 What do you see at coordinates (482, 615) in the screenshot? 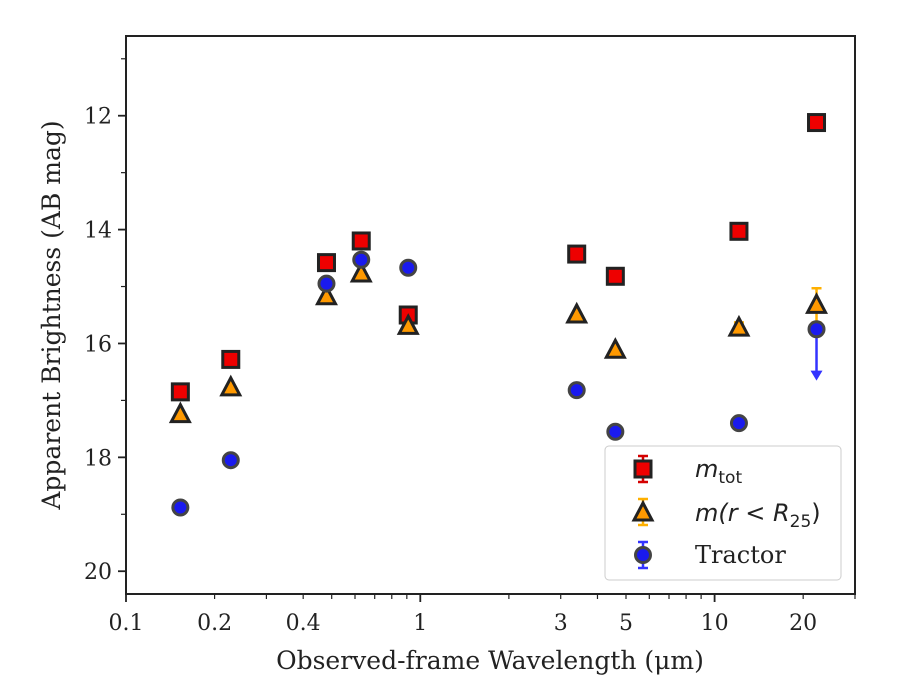
I see `x-axis: 0.1 0.2 0.4 1 3 5 10 20` at bounding box center [482, 615].